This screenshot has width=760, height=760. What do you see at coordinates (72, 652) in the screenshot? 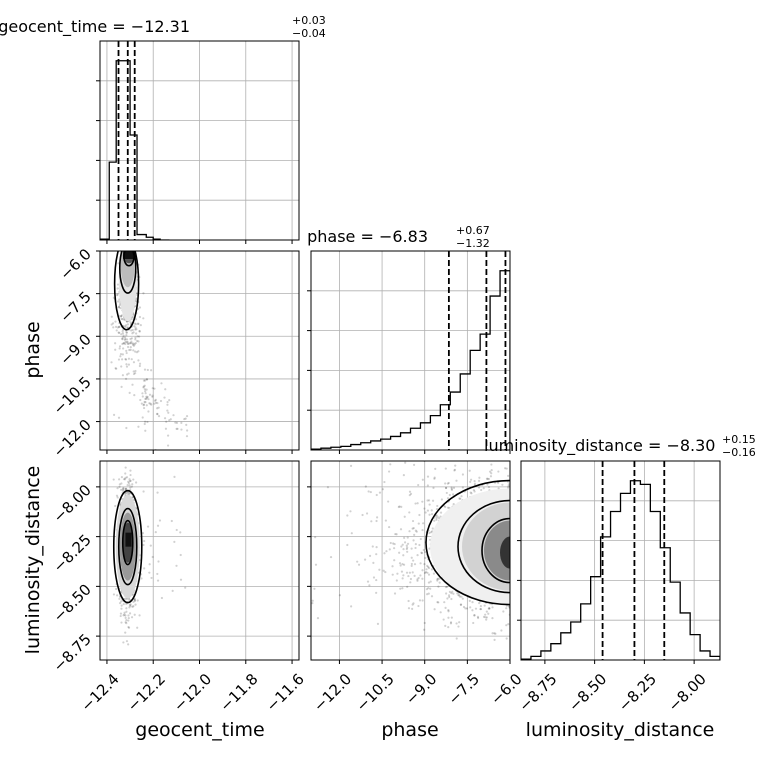
I see `y-tick-label: −8.75` at bounding box center [72, 652].